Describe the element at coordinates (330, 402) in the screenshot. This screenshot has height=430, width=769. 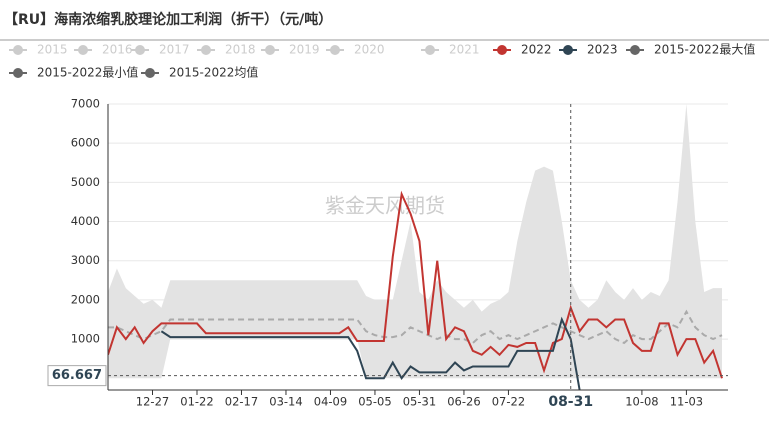
I see `x-tick-label: 04-09` at that location.